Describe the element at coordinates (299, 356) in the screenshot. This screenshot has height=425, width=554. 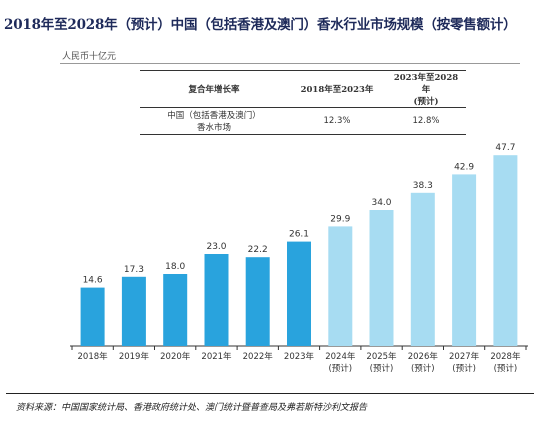
I see `x-tick-label-5: 2023年` at that location.